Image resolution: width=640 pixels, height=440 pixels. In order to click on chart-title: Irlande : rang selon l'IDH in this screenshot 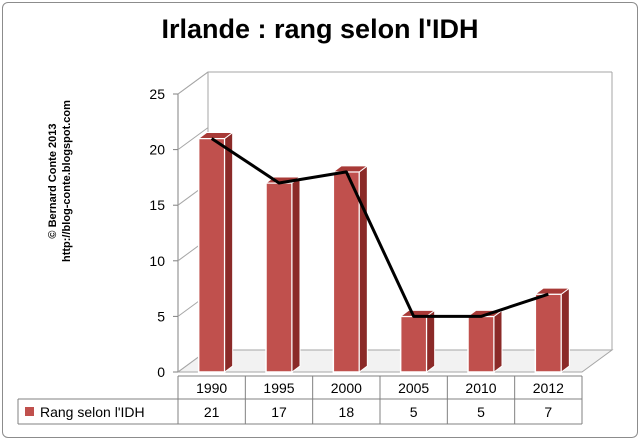, I will do `click(320, 29)`.